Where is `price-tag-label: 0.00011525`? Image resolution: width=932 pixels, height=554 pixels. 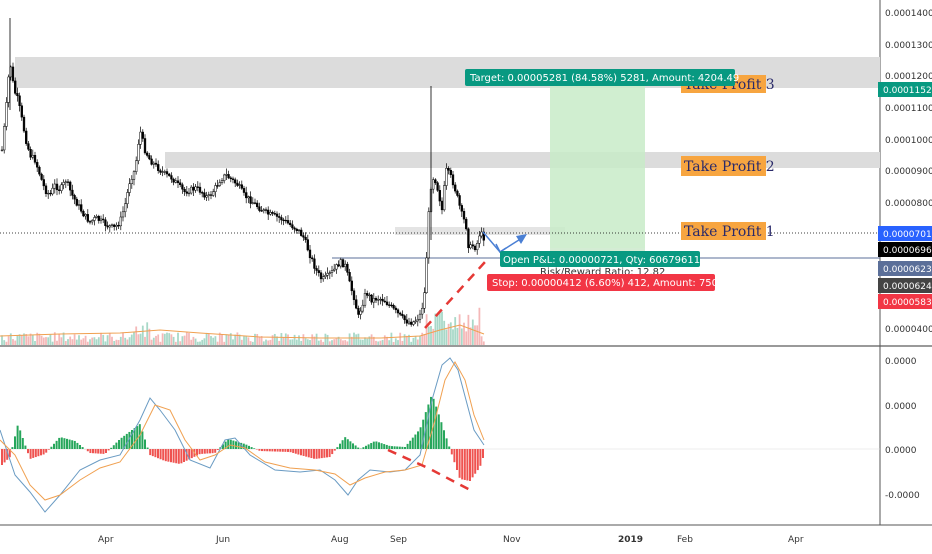
price-tag-label: 0.00011525 is located at coordinates (907, 91).